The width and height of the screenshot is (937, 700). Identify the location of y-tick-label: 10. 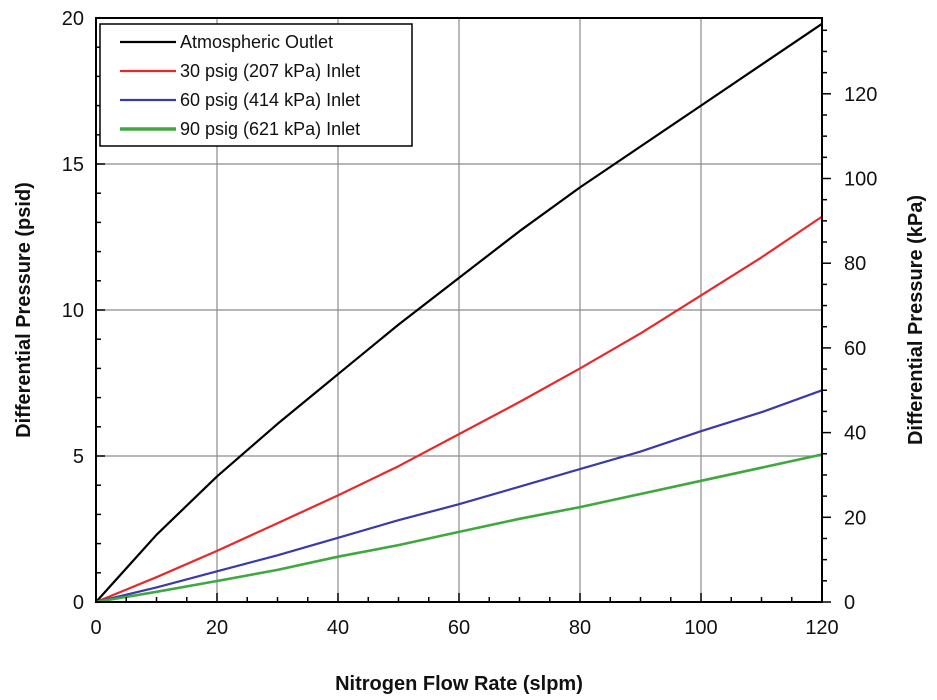
(73, 311).